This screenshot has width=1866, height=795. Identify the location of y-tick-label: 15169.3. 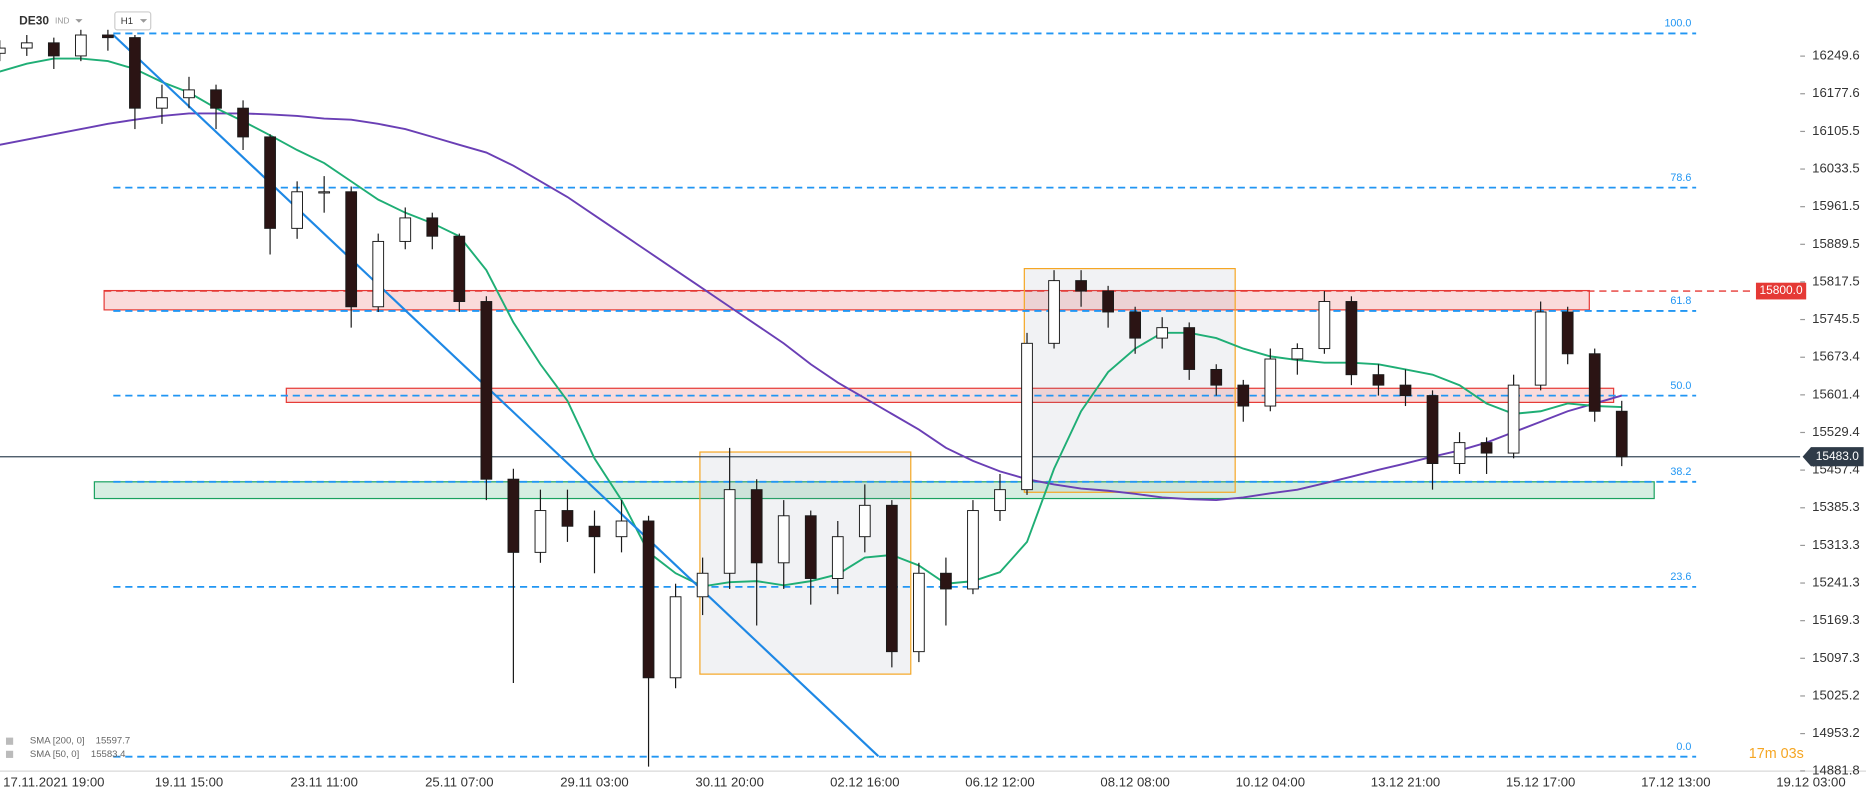
(1836, 619).